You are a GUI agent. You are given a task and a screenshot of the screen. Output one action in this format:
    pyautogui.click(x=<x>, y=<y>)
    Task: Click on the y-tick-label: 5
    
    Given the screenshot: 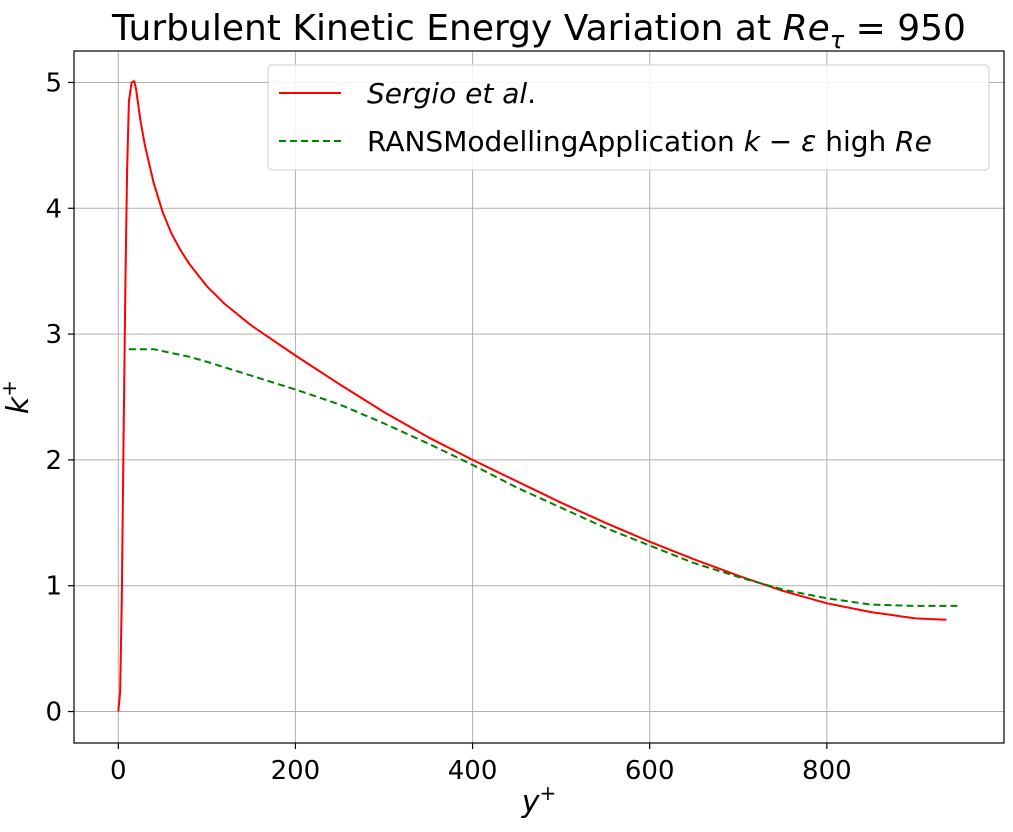 What is the action you would take?
    pyautogui.click(x=53, y=83)
    